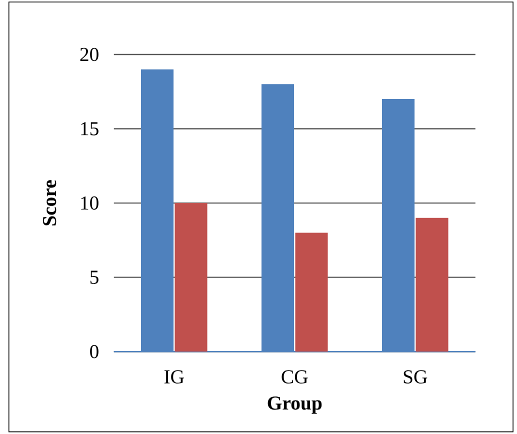 The width and height of the screenshot is (517, 434). I want to click on x-tick-label: SG, so click(416, 377).